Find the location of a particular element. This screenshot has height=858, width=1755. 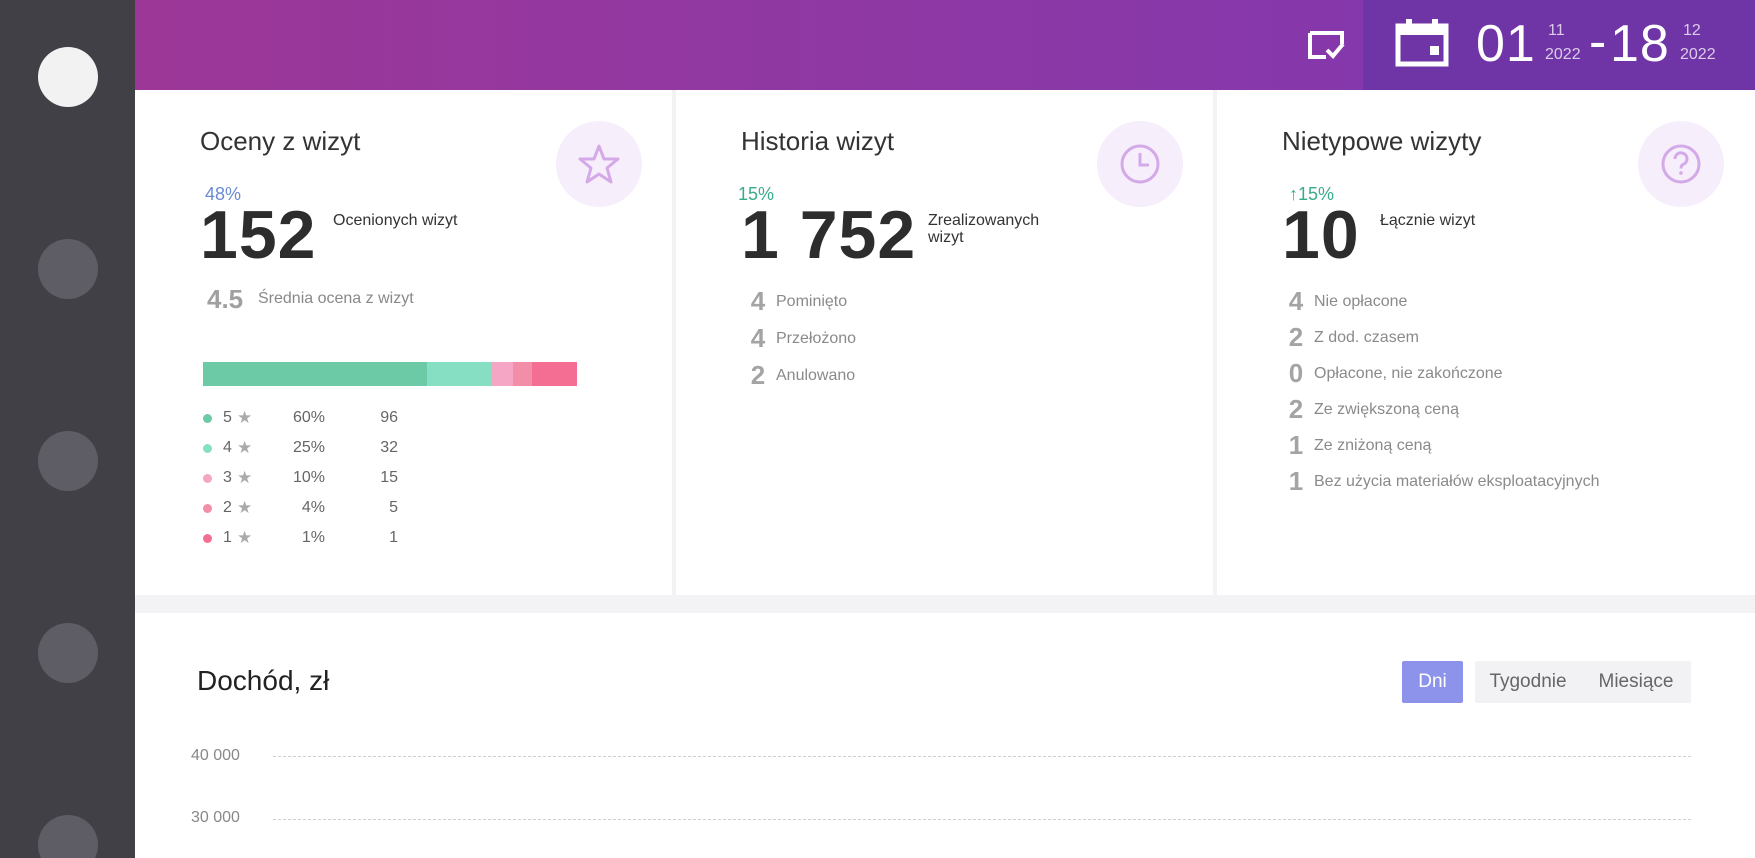

stat-label: Anulowano is located at coordinates (816, 375).